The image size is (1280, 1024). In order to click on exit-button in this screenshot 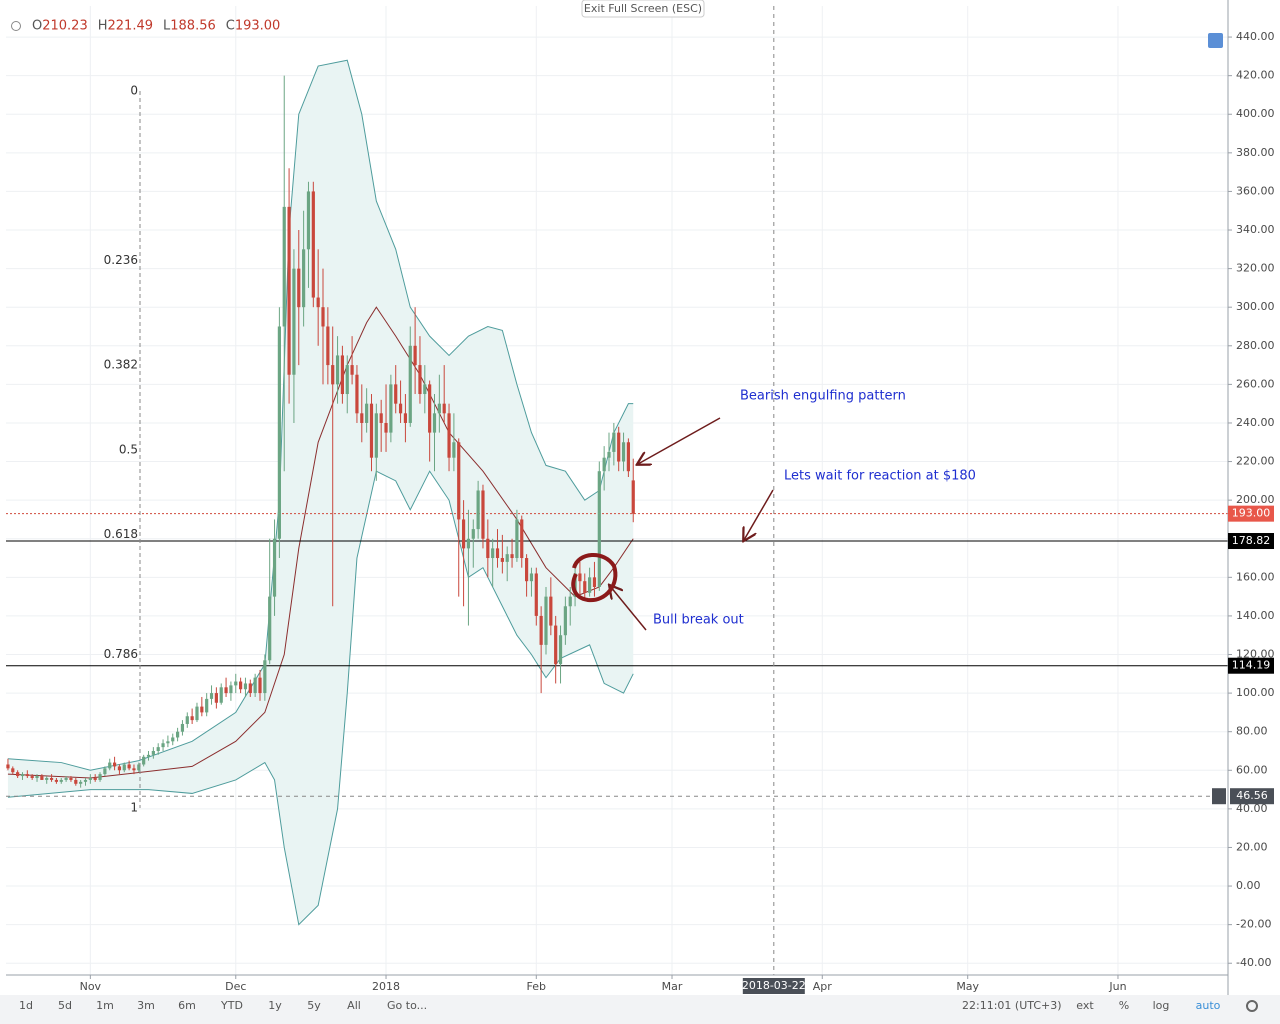, I will do `click(643, 9)`.